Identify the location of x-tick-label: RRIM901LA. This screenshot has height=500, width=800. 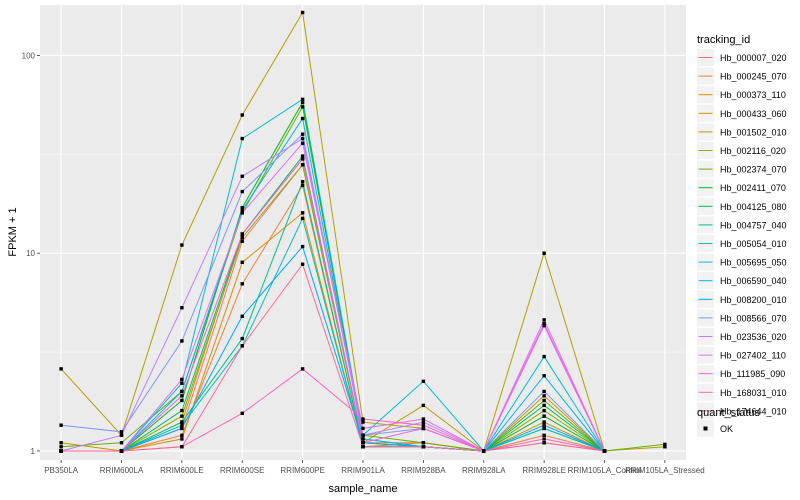
(363, 470).